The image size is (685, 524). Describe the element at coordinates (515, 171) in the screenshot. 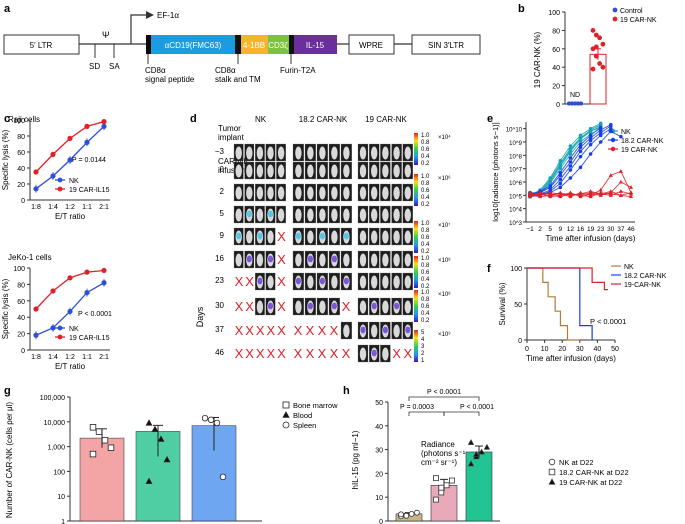

I see `e-y-tick-label: 10^7` at that location.